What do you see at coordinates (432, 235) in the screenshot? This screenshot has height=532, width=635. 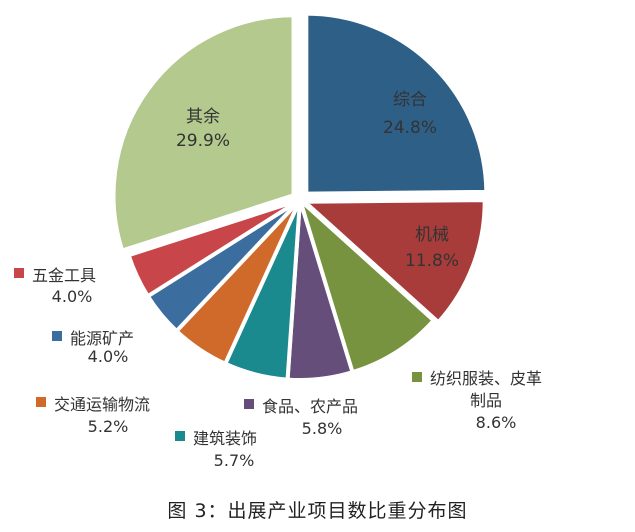 I see `slice-label: 机械` at bounding box center [432, 235].